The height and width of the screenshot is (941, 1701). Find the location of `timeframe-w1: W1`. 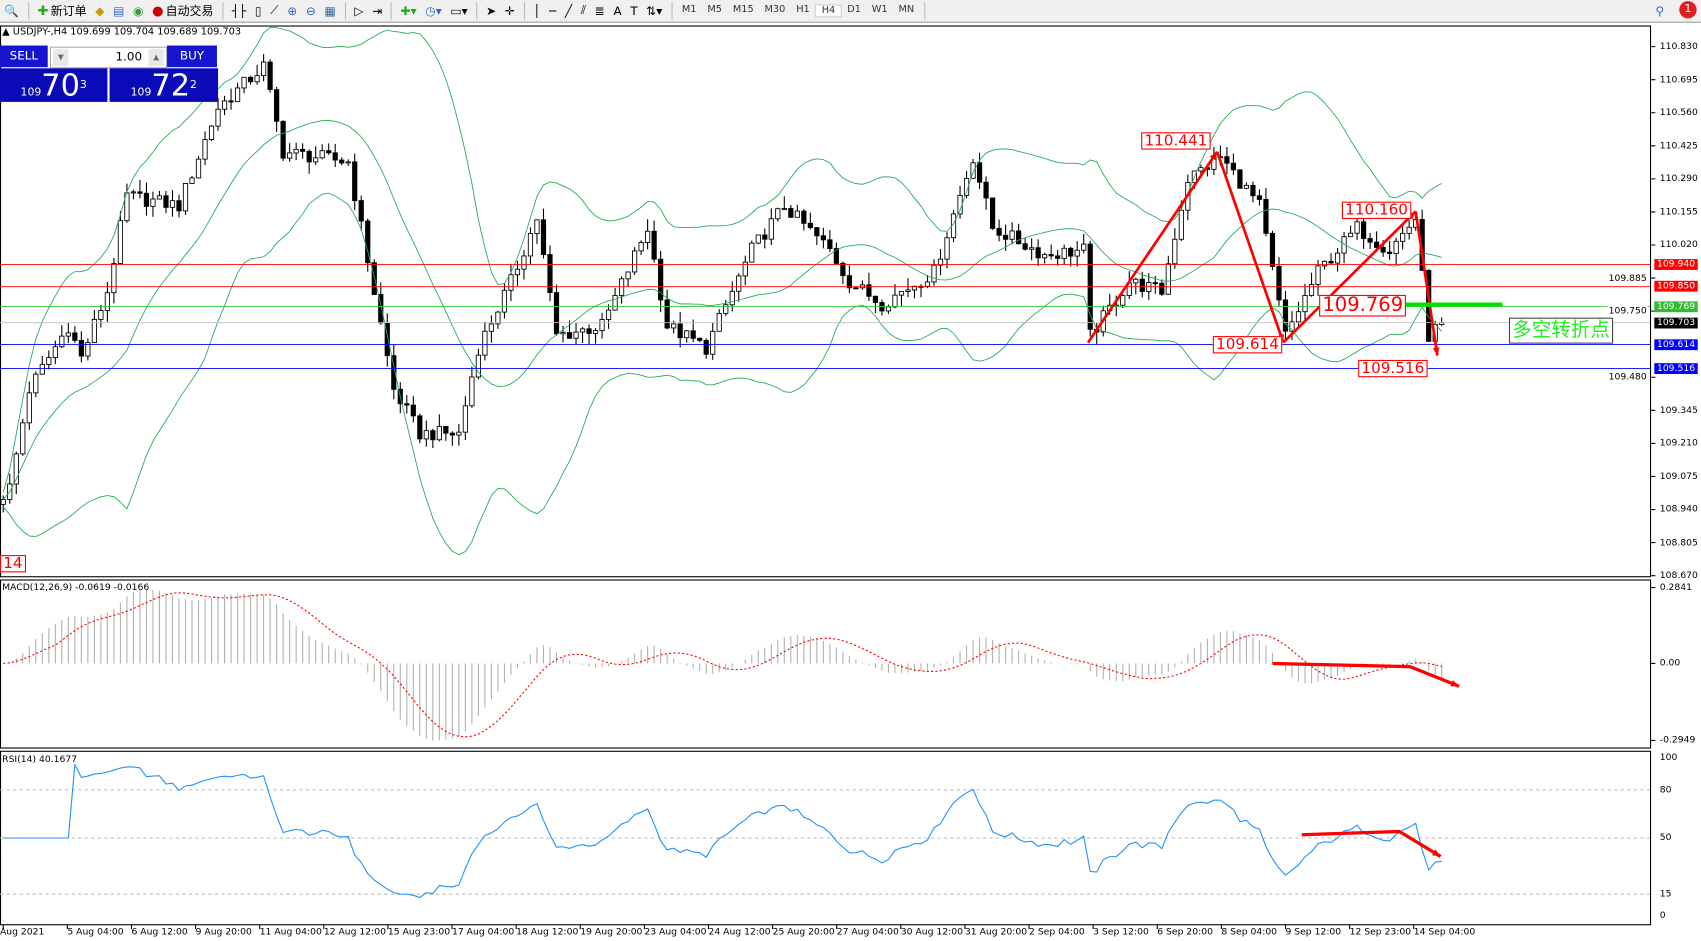

timeframe-w1: W1 is located at coordinates (879, 10).